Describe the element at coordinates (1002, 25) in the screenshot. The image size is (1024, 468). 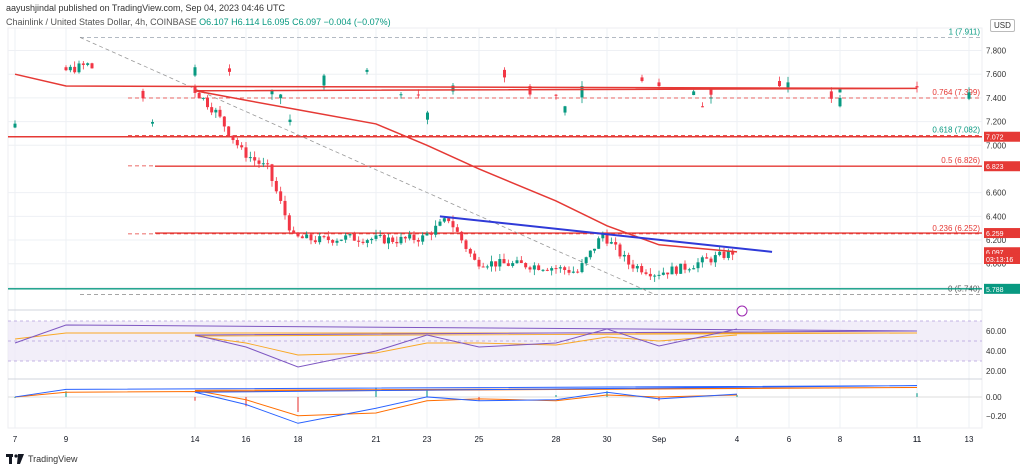
I see `currency-button: USD` at that location.